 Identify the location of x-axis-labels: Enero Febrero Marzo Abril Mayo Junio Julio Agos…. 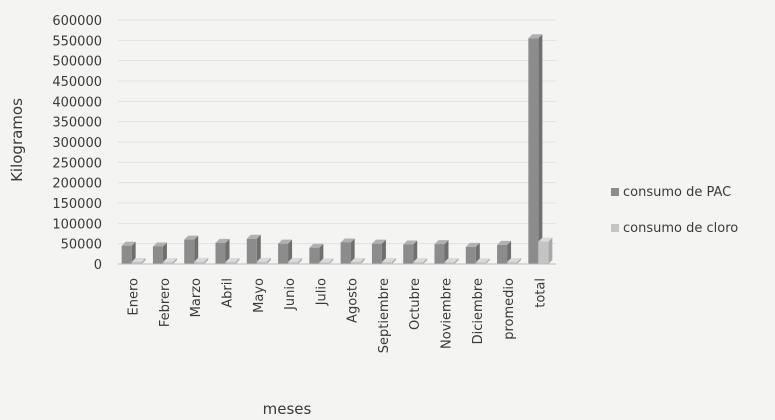
(338, 315).